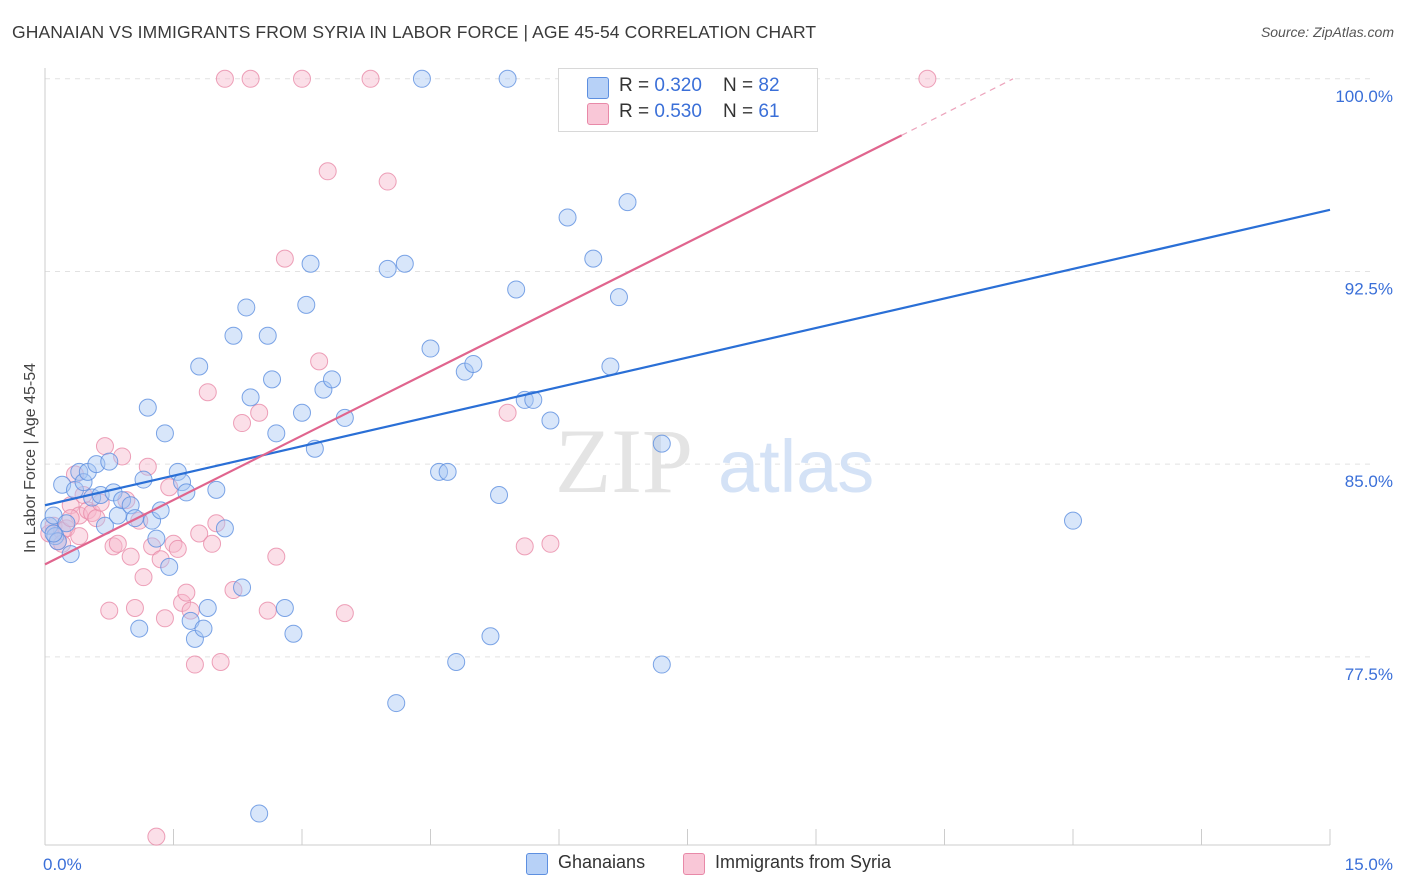 This screenshot has width=1406, height=892. Describe the element at coordinates (688, 100) in the screenshot. I see `correlation-legend: R = 0.320 N = 82 R = 0.530 N = 61` at that location.